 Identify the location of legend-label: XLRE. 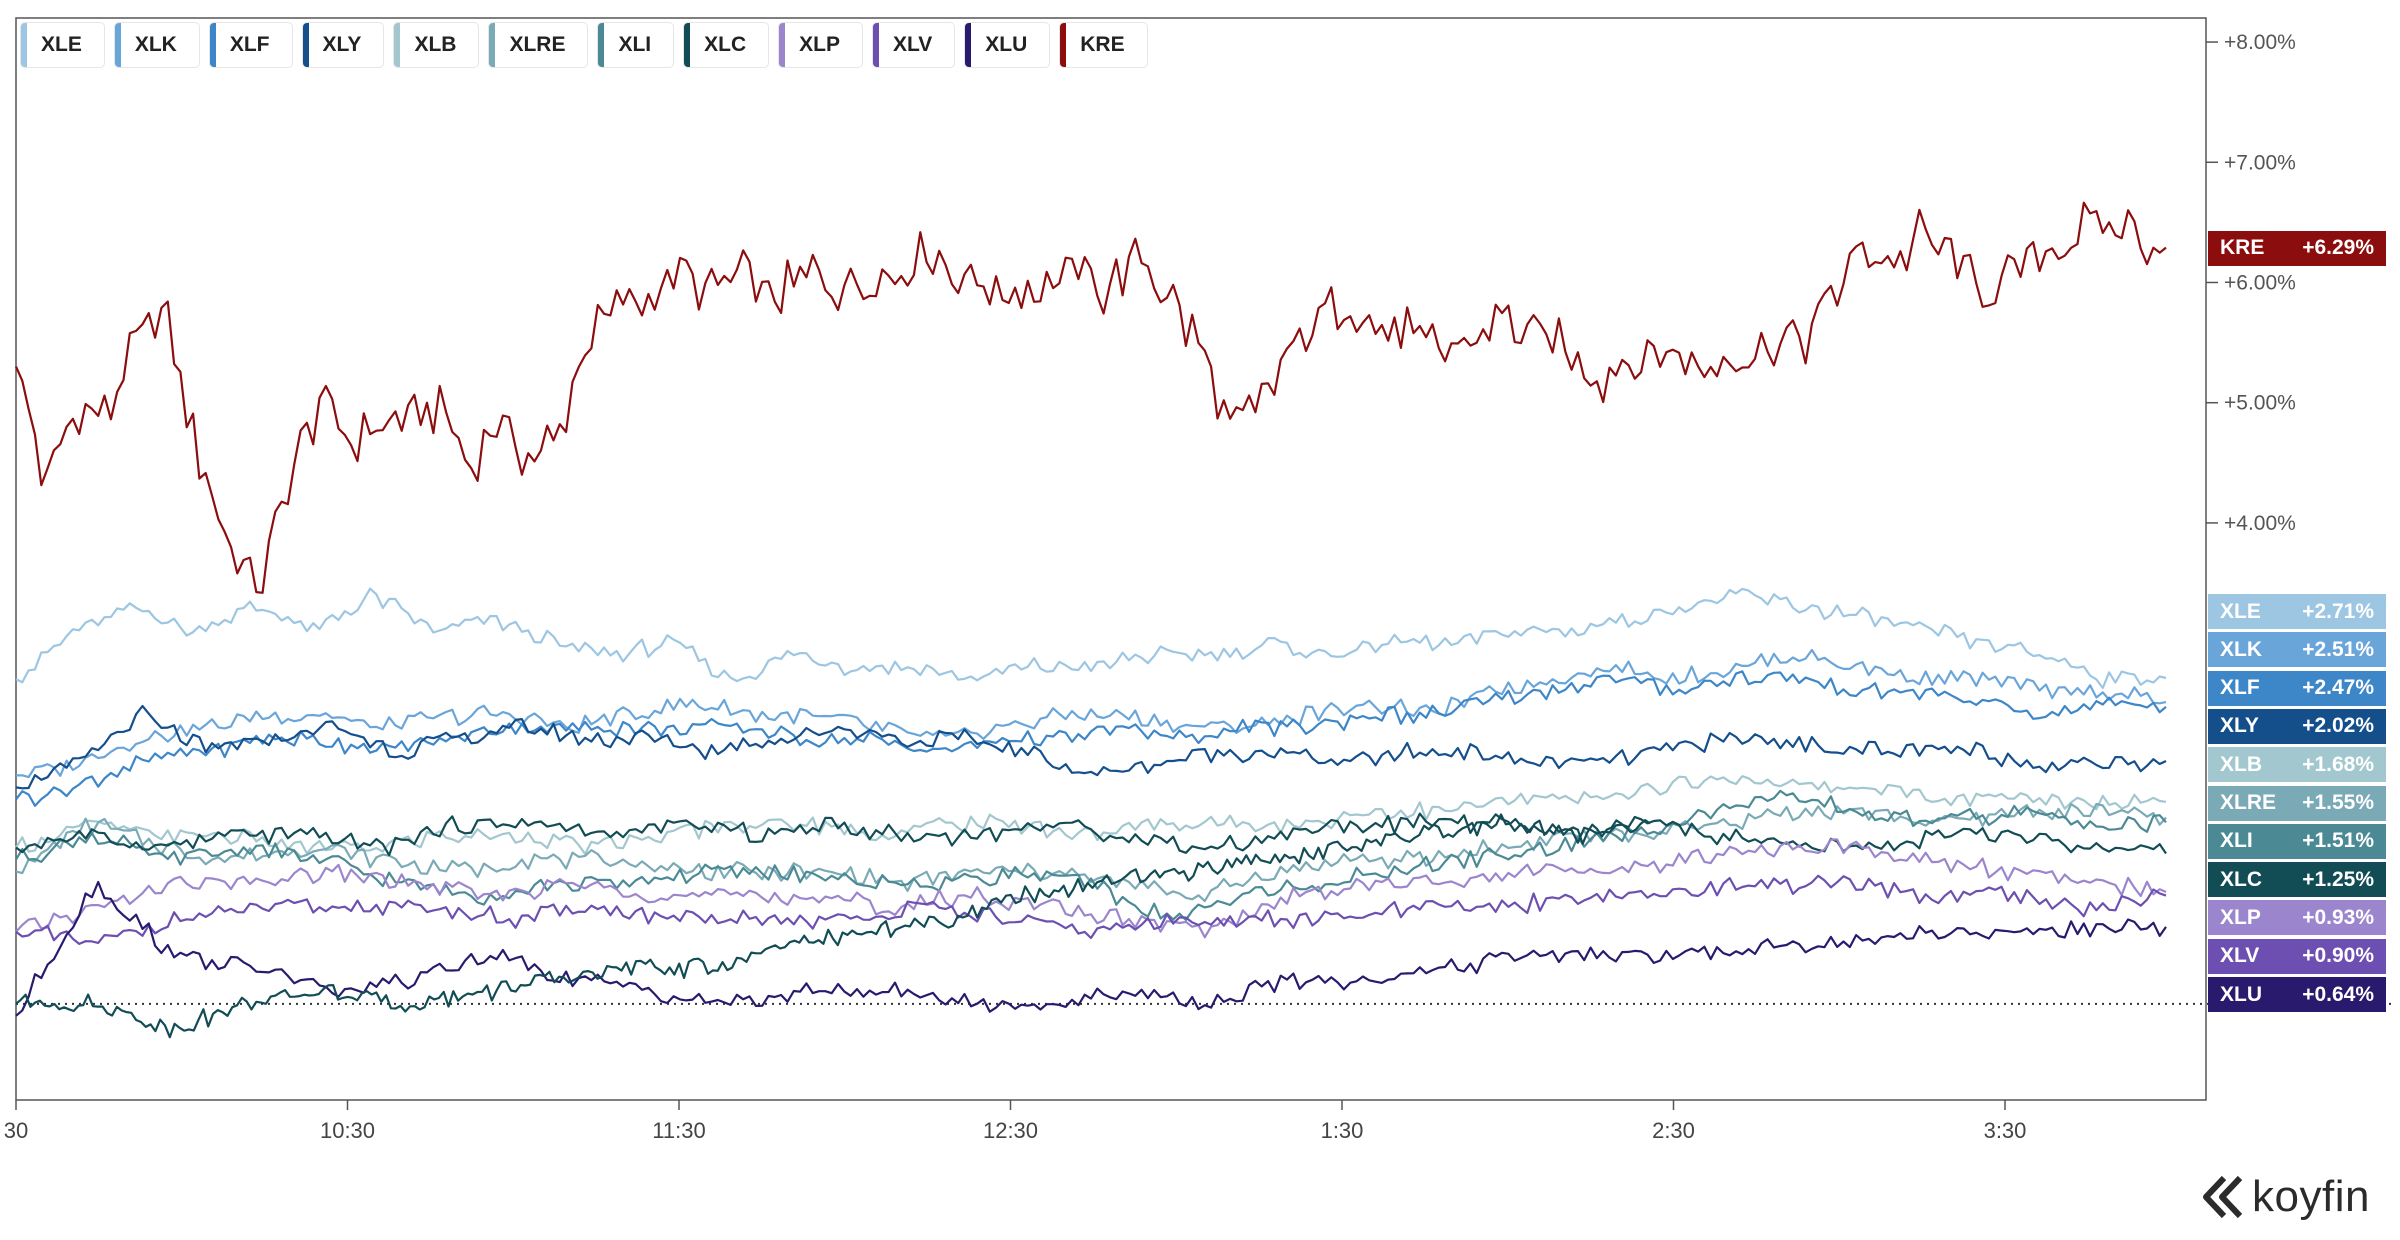
(537, 44).